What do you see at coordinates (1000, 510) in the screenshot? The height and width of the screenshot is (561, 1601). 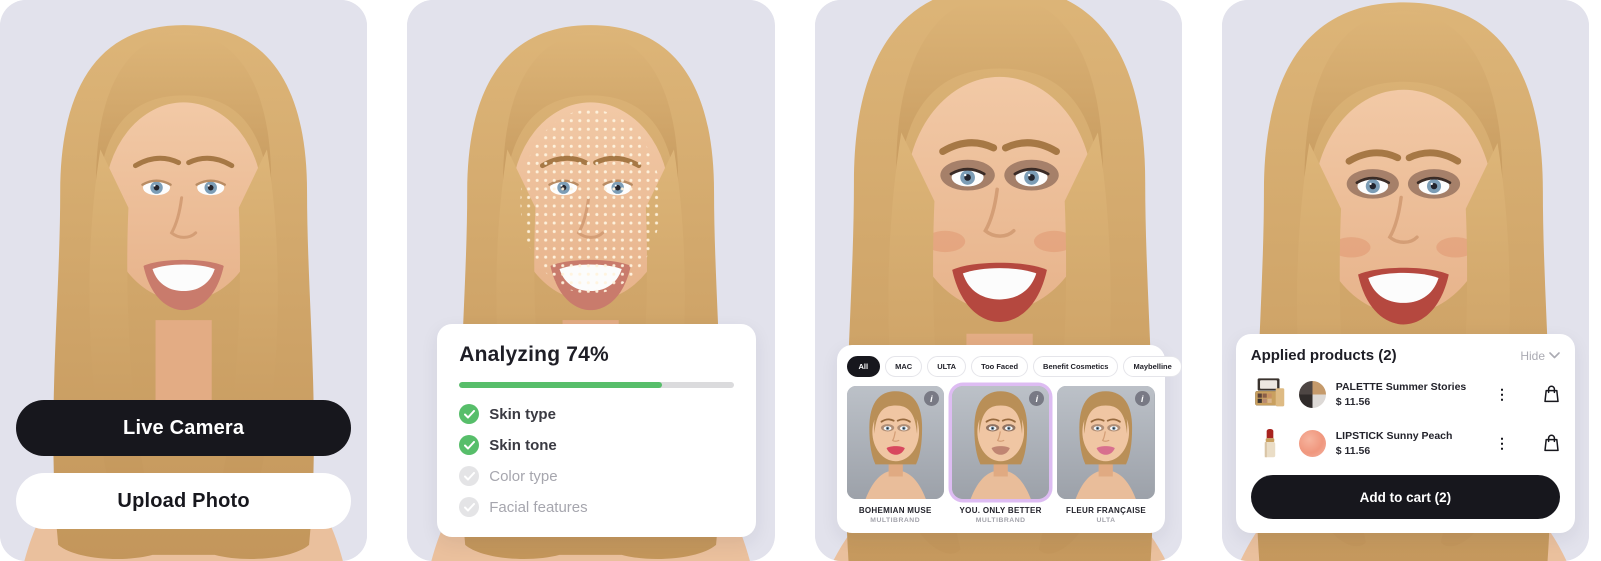 I see `look-name: YOU. ONLY BETTER` at bounding box center [1000, 510].